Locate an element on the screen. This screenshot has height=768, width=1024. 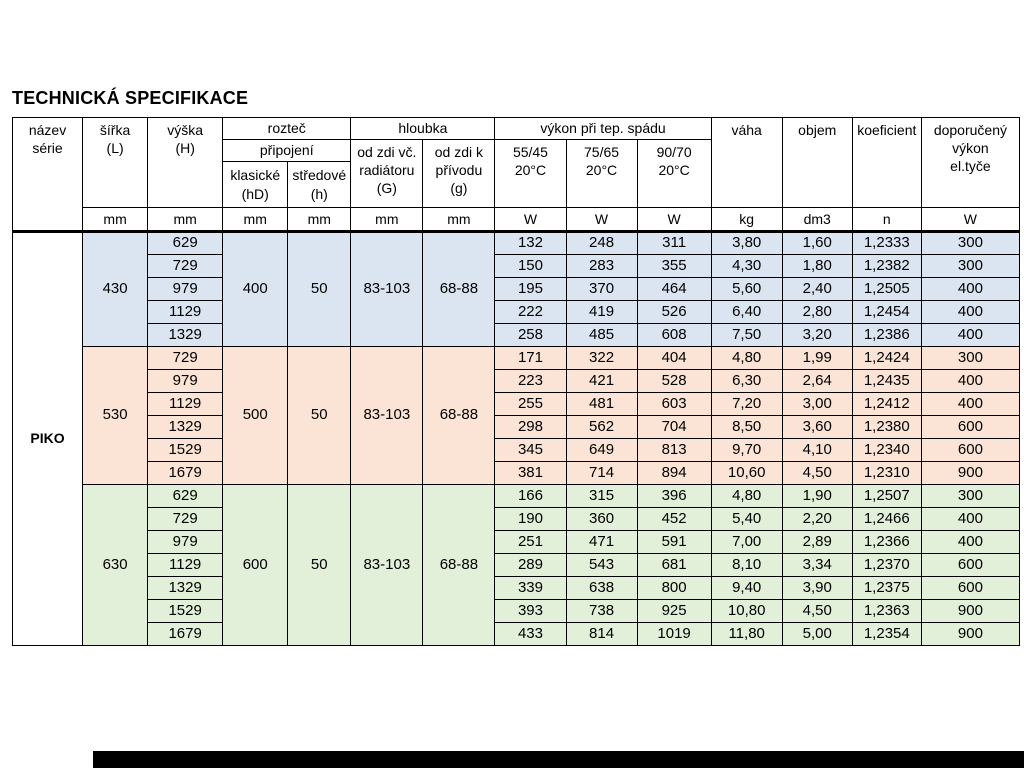
weight-cell: 11,80 is located at coordinates (746, 634).